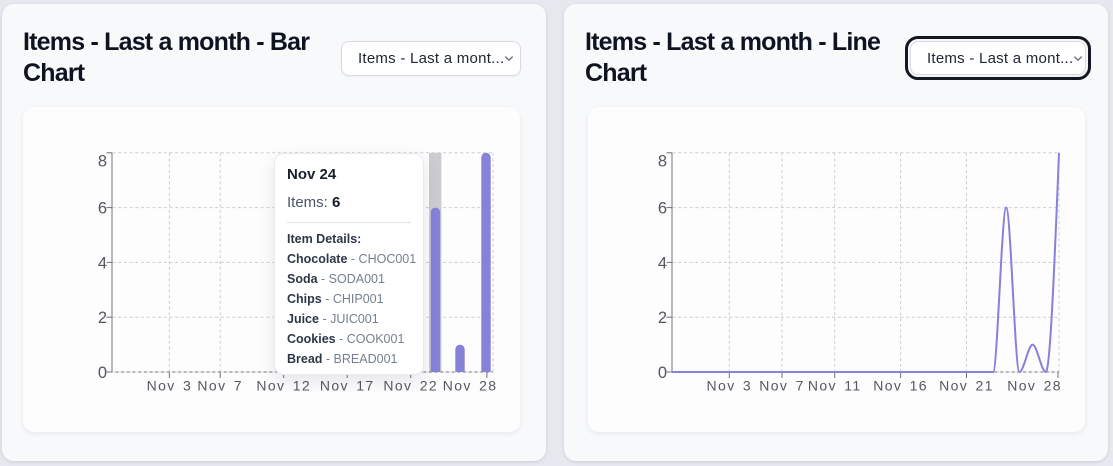  Describe the element at coordinates (283, 386) in the screenshot. I see `svg-text: Nov 12` at that location.